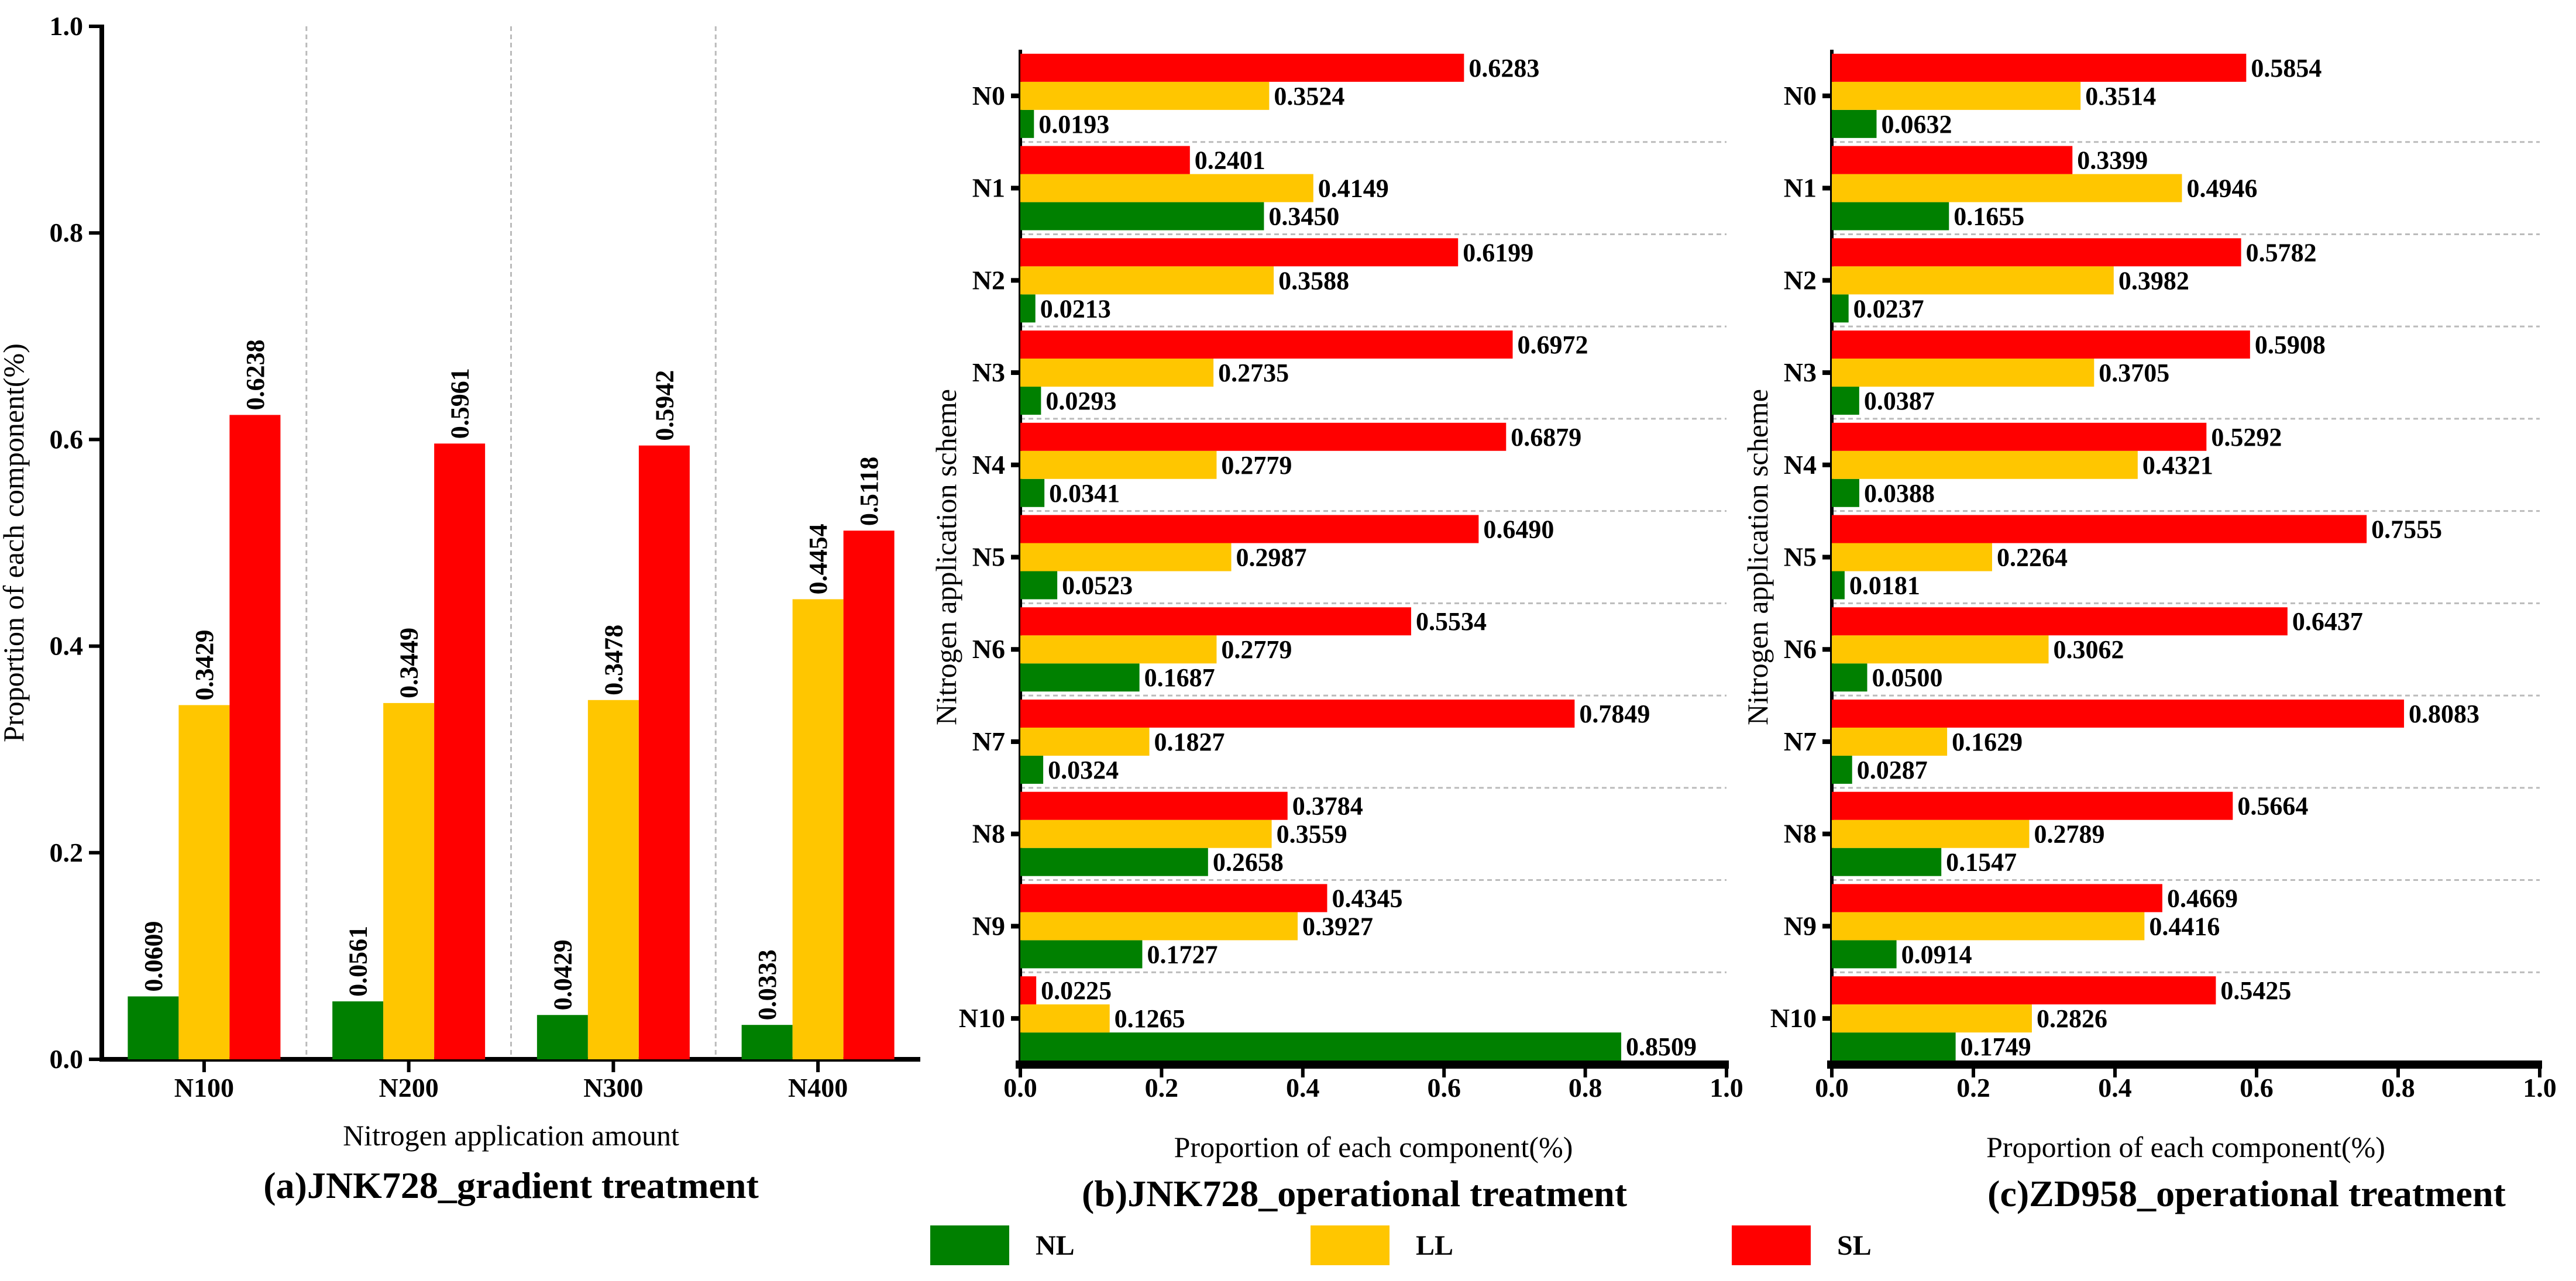  Describe the element at coordinates (1987, 742) in the screenshot. I see `data-label: 0.1629` at that location.